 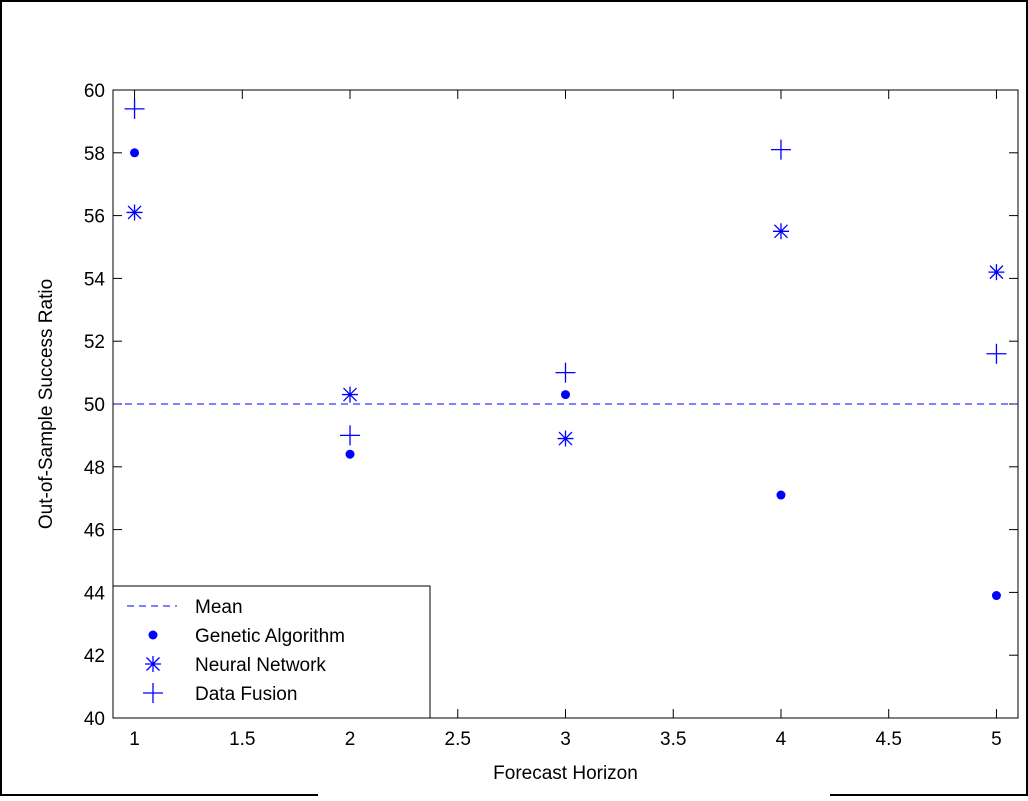 I want to click on y-tick-label: 48, so click(x=94, y=468).